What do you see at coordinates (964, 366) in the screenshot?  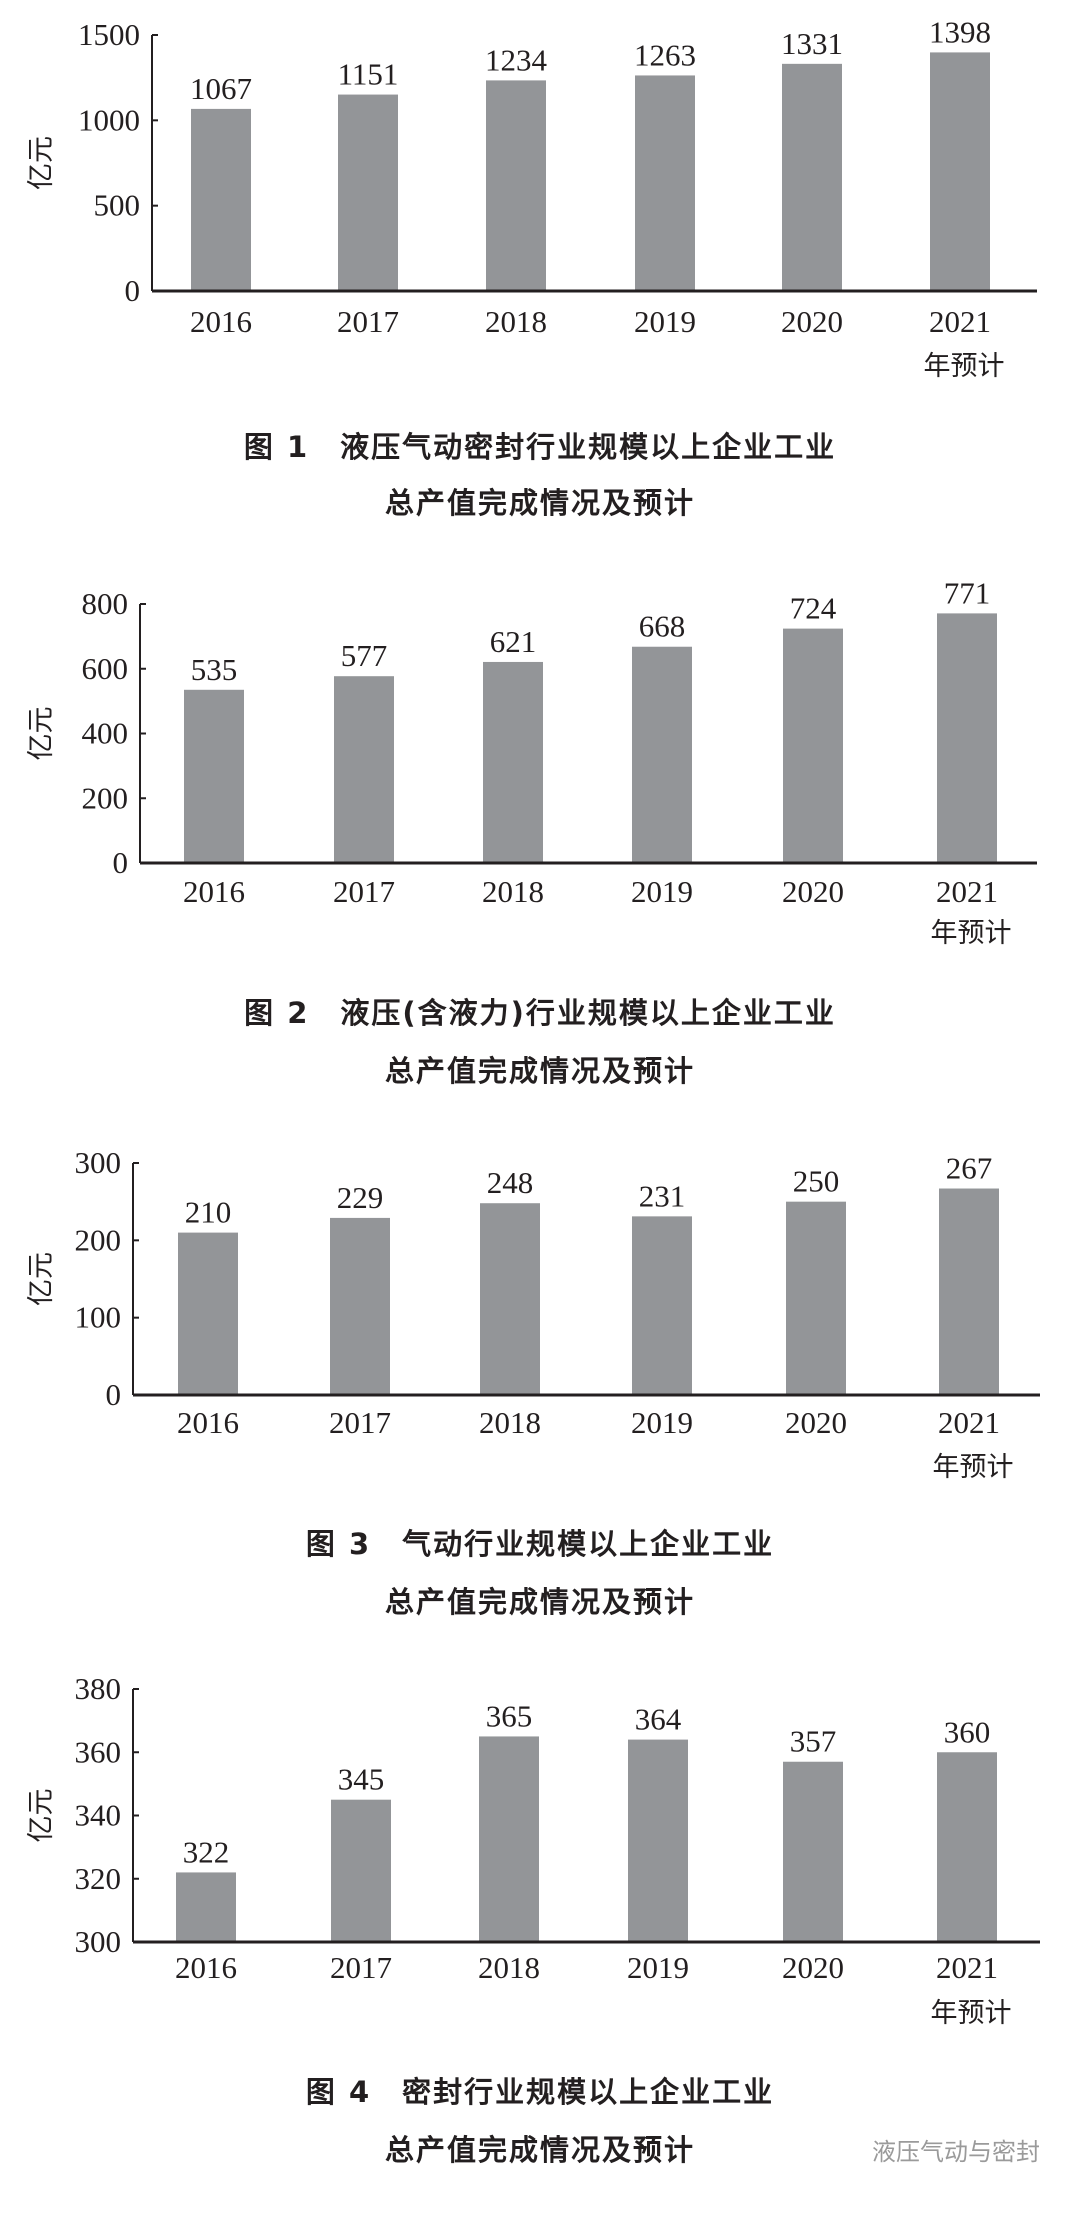 I see `chart-1-x-sublabel: 年预计` at bounding box center [964, 366].